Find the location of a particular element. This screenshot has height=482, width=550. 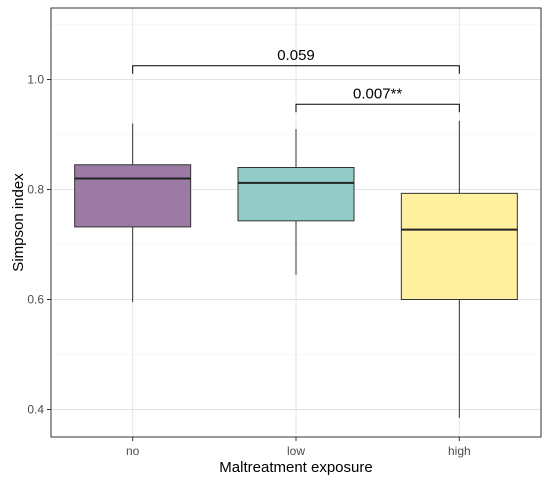

x-axis-ticks: no low high is located at coordinates (298, 447).